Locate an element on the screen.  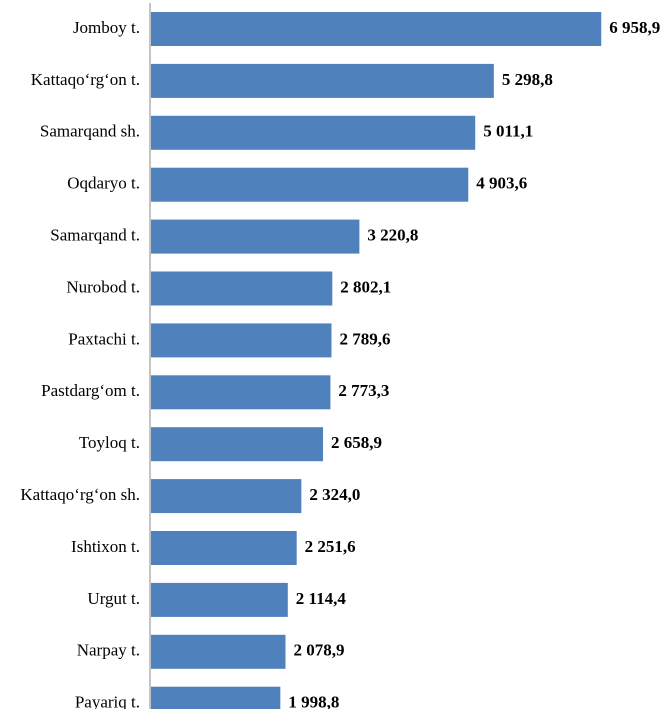
value-label-7: 2 773,3 is located at coordinates (363, 390).